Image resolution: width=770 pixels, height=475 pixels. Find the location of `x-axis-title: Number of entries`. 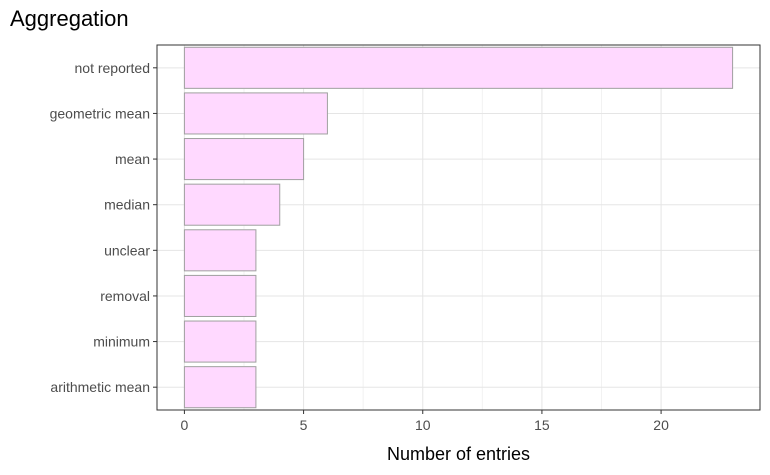

x-axis-title: Number of entries is located at coordinates (458, 454).